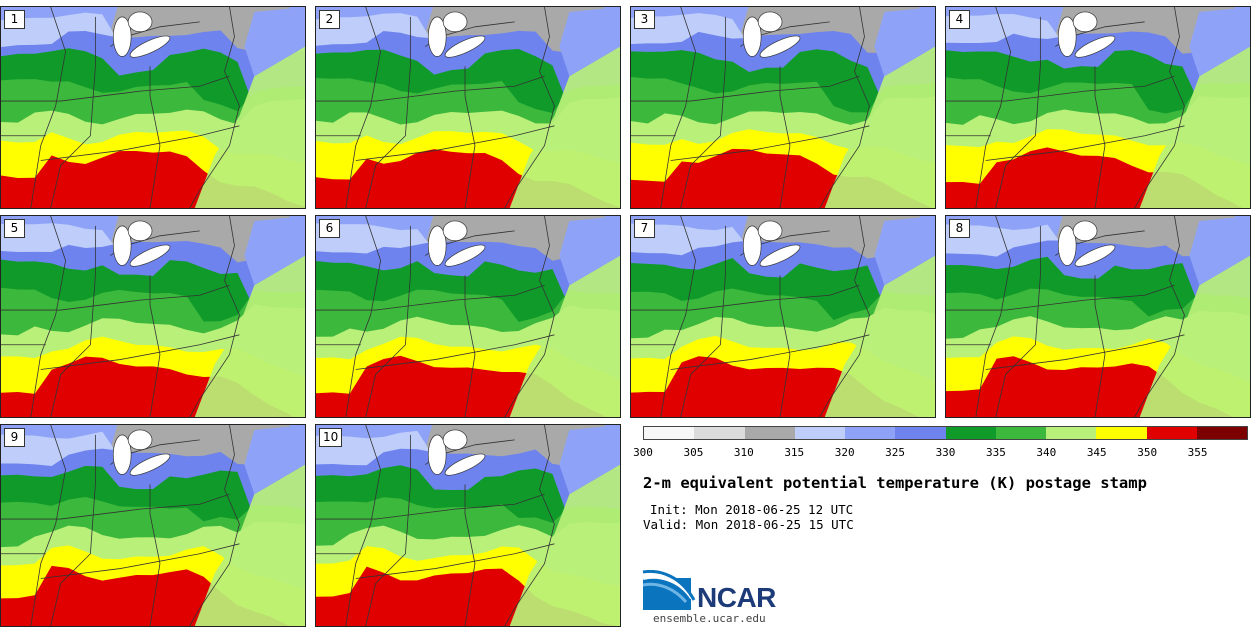 The image size is (1260, 627). I want to click on colorbar-tick-label: 310, so click(743, 452).